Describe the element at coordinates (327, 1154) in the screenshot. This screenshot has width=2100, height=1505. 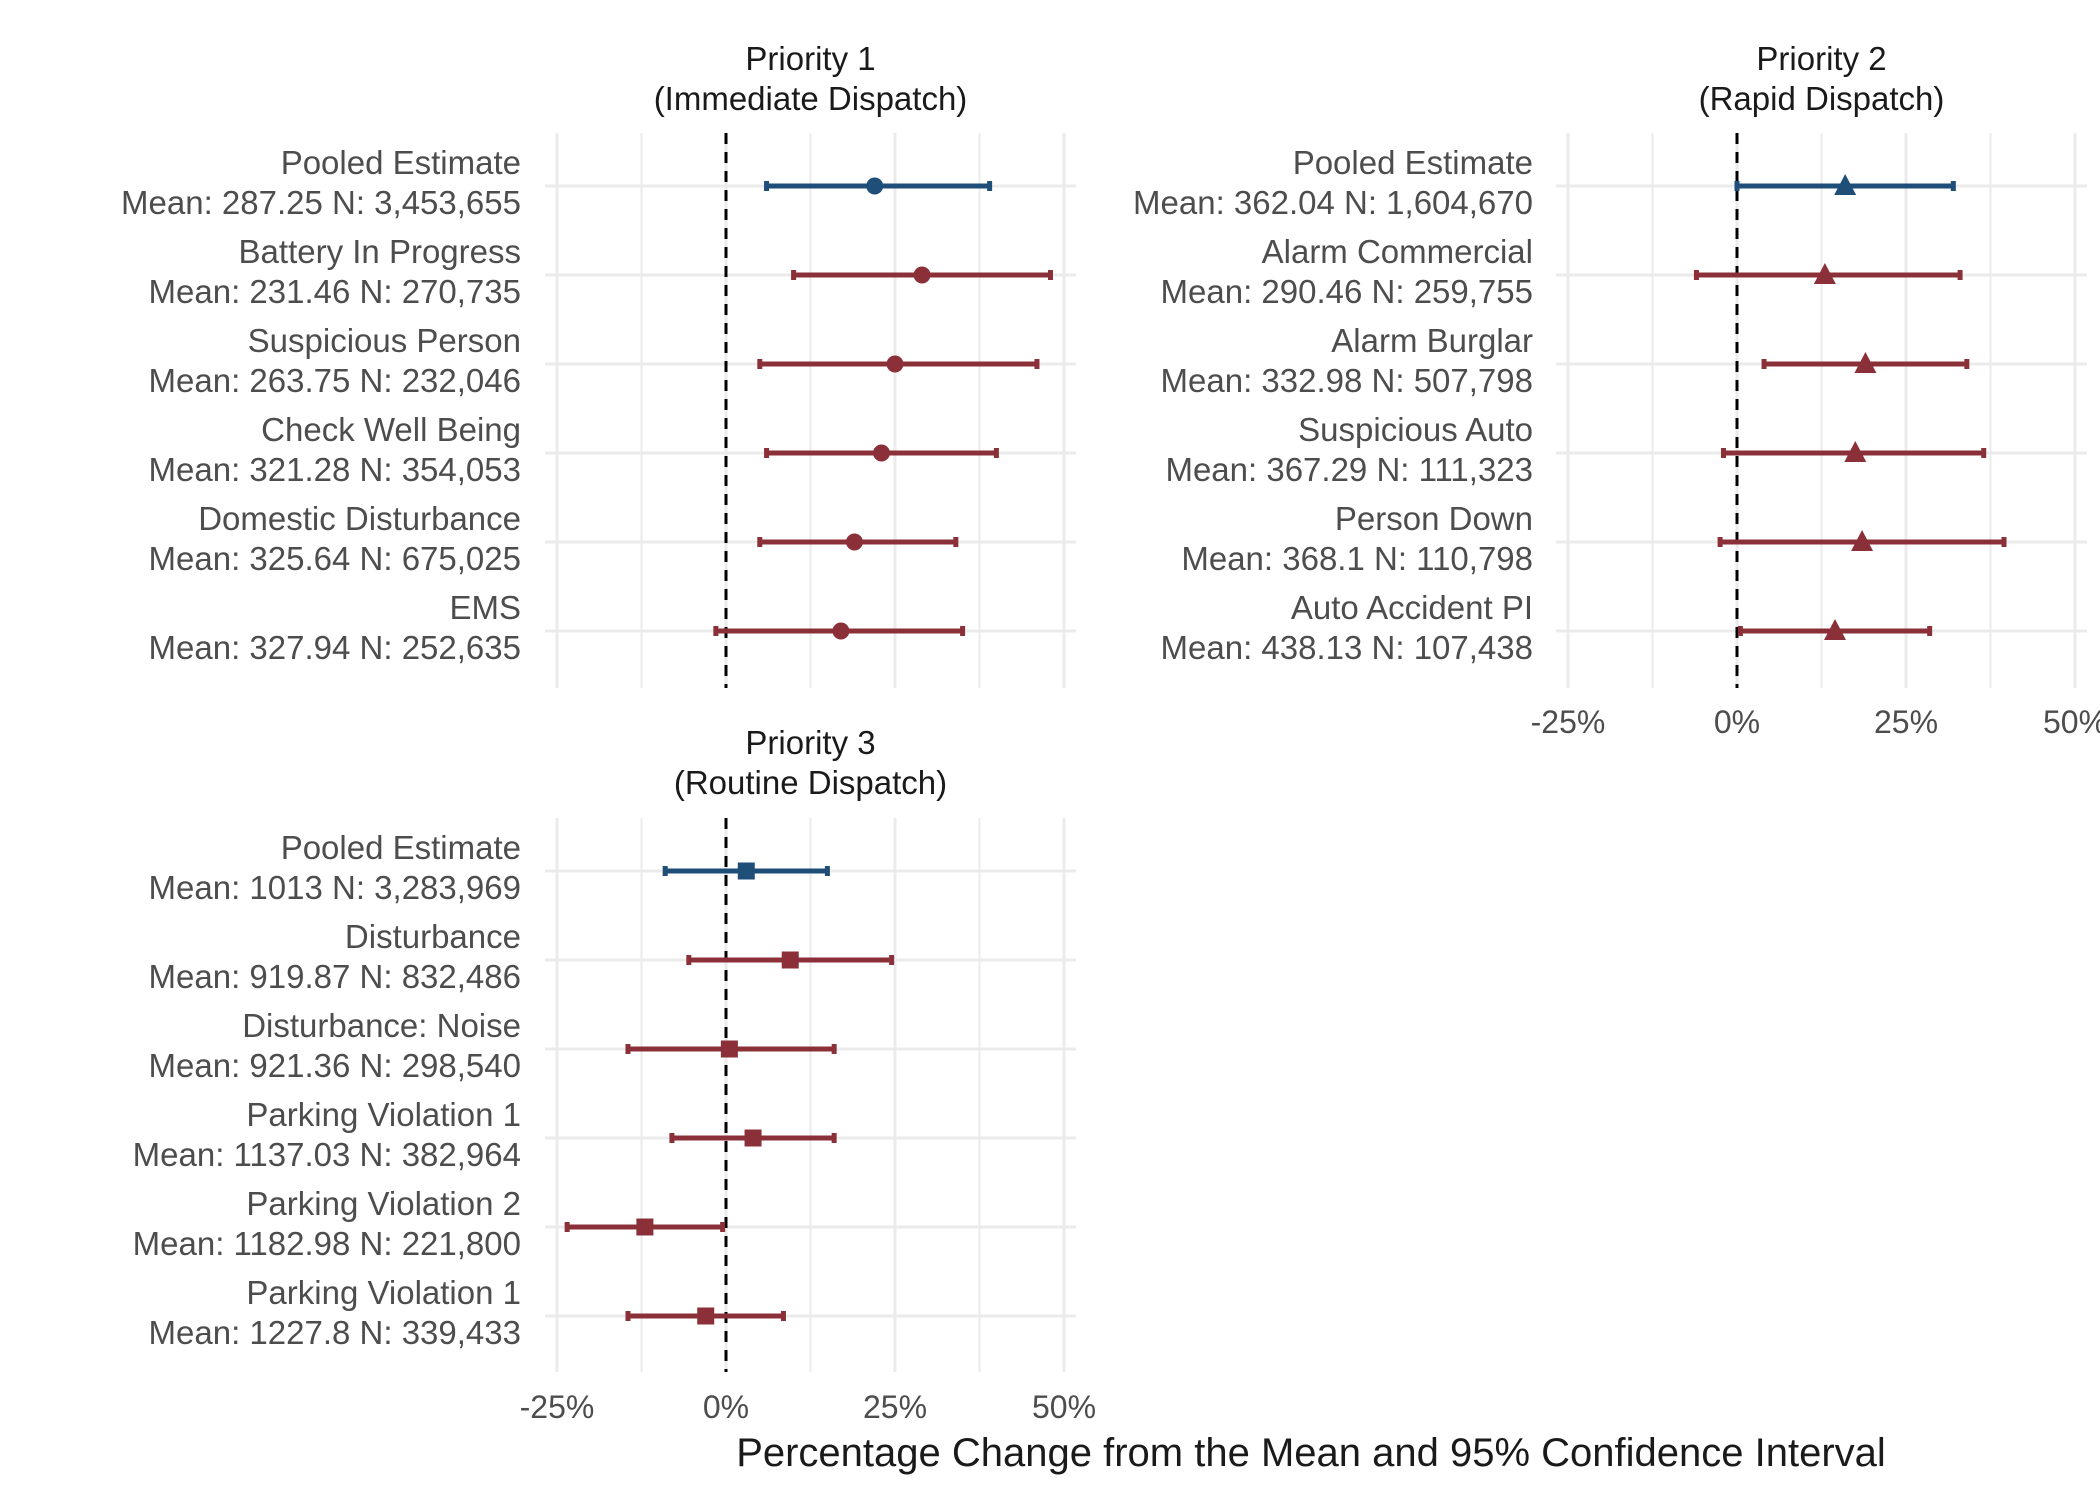
I see `row-sublabel: Mean: 1137.03 N: 382,964` at that location.